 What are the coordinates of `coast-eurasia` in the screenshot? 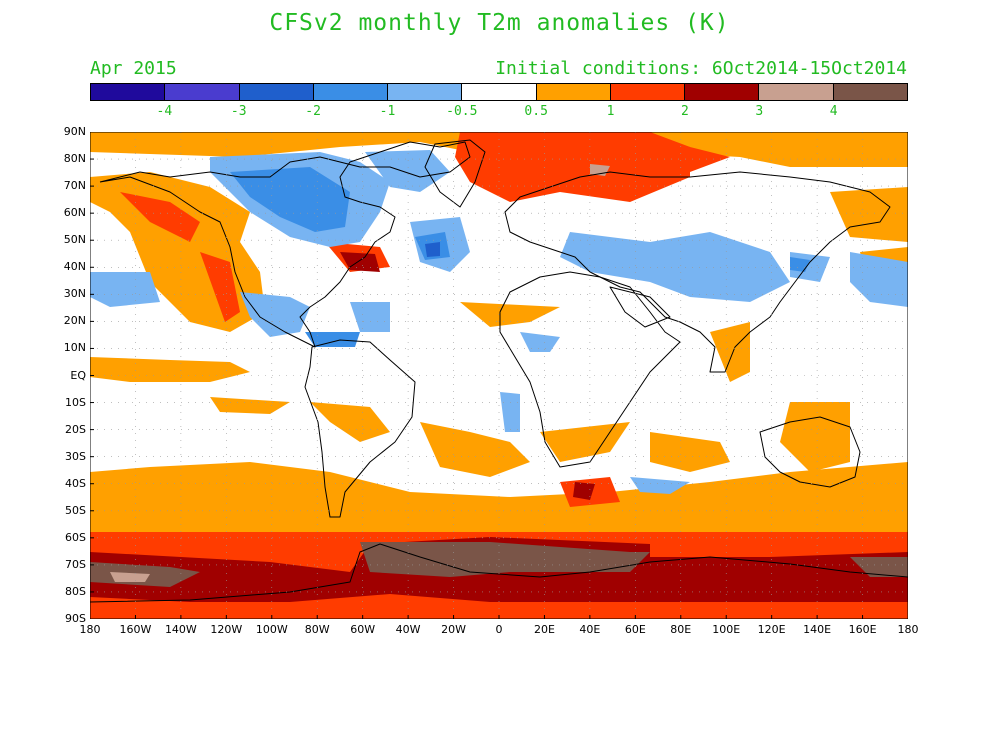 It's located at (697, 272).